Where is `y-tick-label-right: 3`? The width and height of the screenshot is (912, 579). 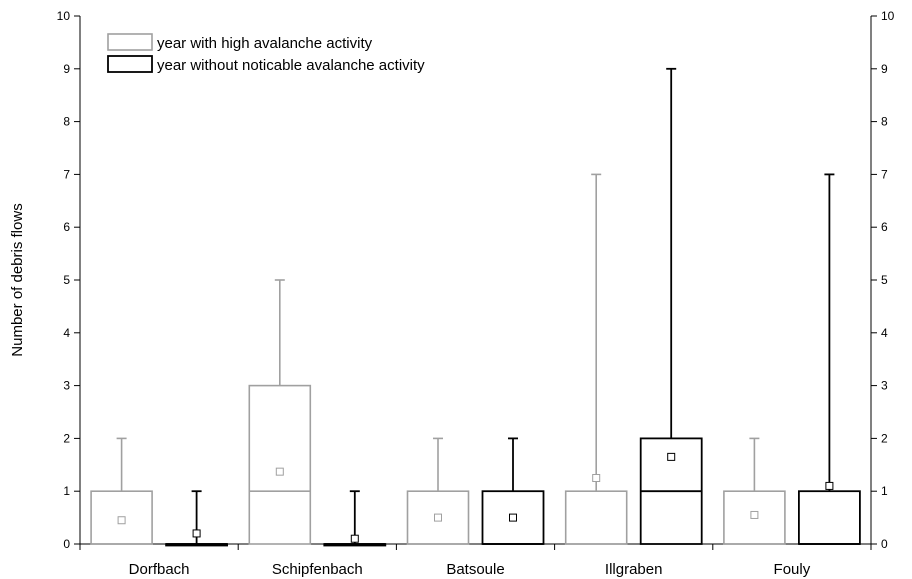
y-tick-label-right: 3 is located at coordinates (884, 386).